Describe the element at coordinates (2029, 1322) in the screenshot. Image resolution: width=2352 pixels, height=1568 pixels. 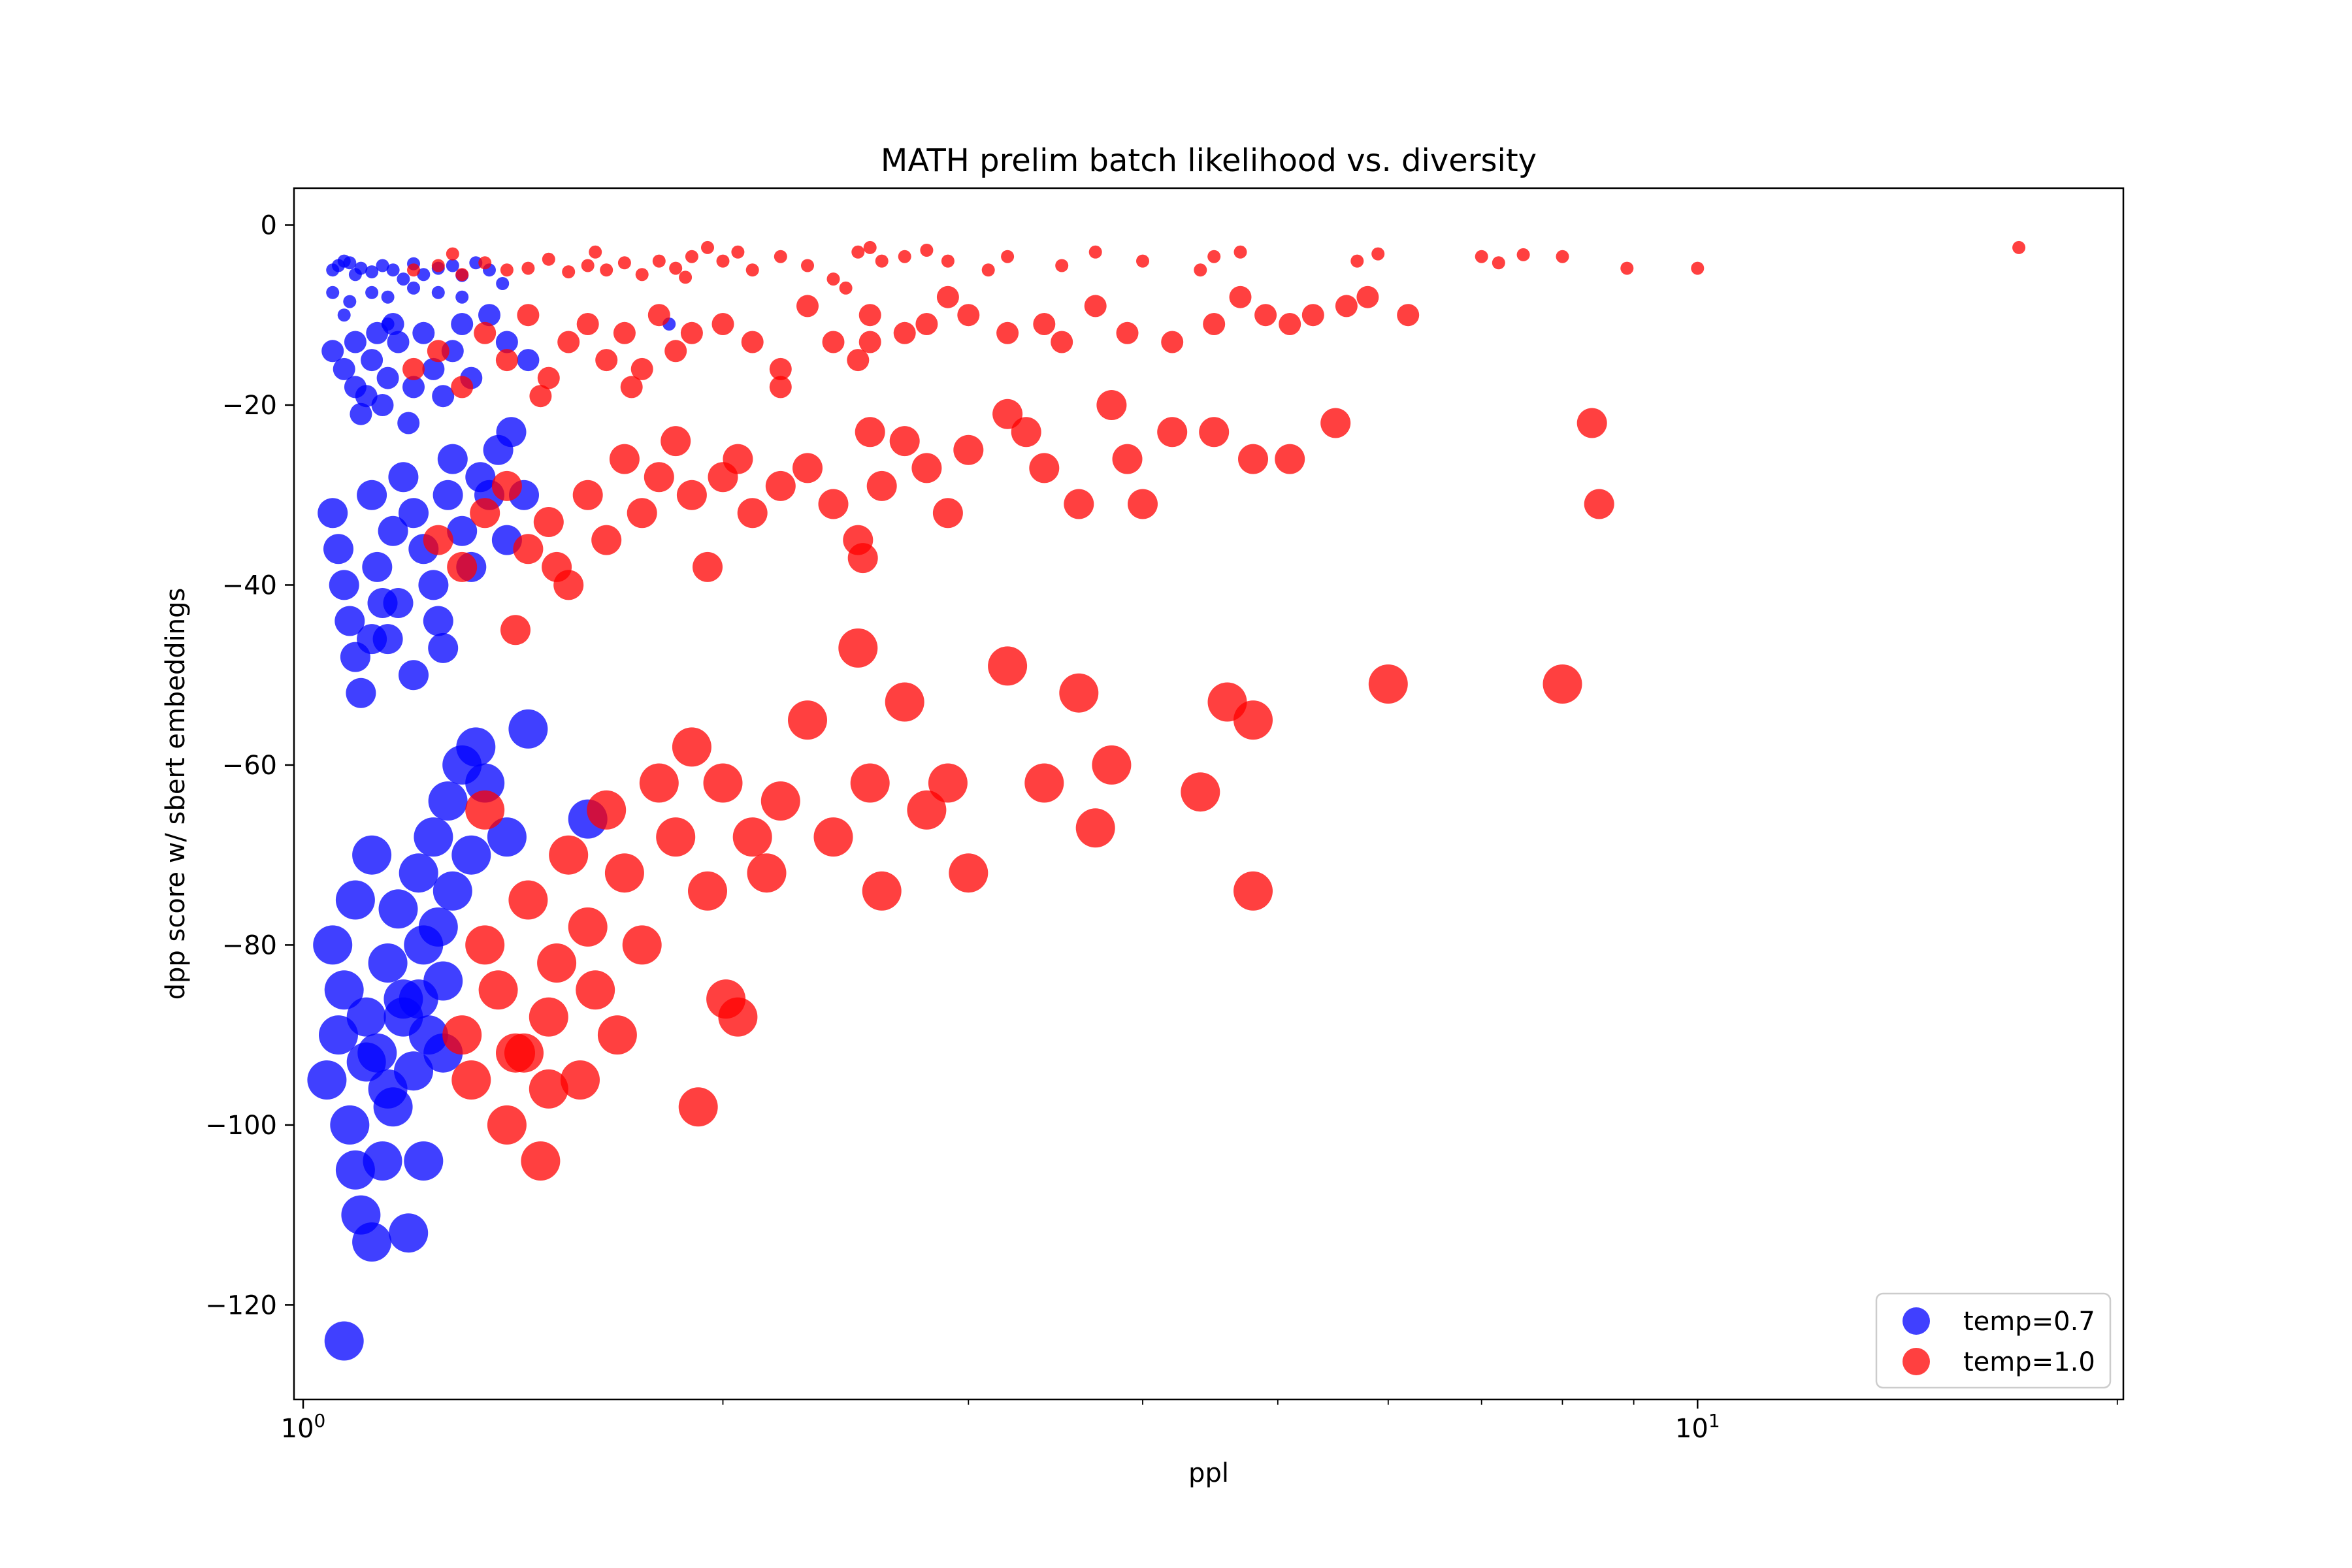
I see `legend-label-temp-0.7: temp=0.7` at that location.